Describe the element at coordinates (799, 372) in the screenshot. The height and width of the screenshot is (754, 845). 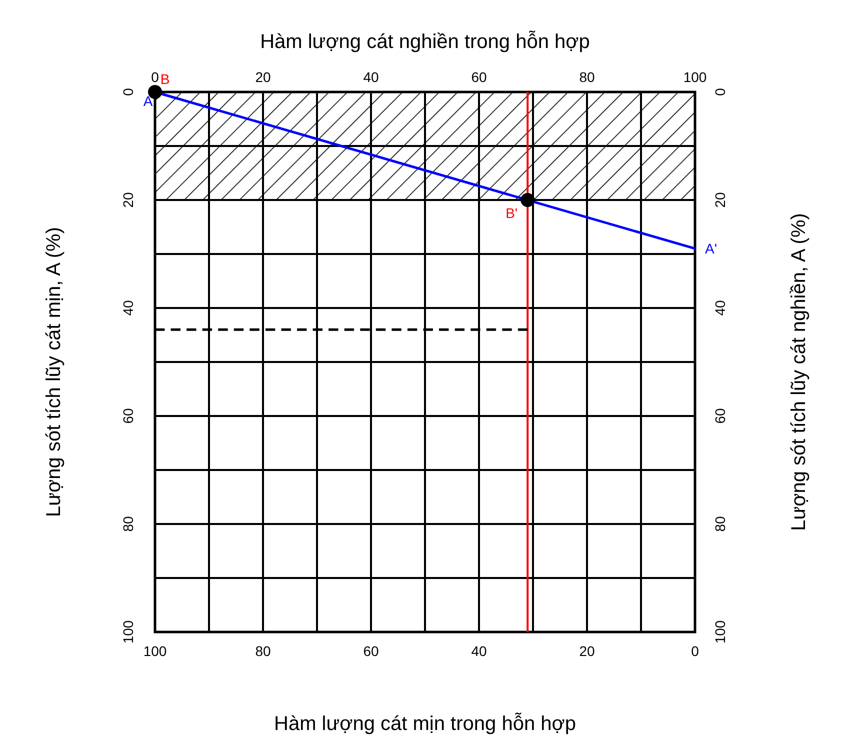
I see `y2-axis-title: Lượng sót tích lũy cát nghiền, A (%)` at that location.